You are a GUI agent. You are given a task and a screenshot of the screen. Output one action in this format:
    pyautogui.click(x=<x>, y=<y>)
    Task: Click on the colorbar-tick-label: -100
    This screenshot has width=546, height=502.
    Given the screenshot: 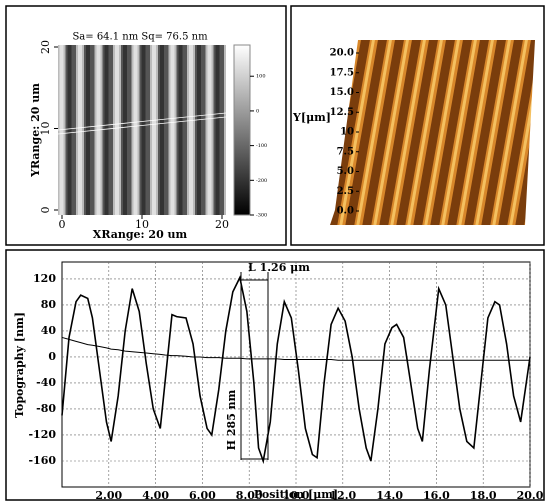 What is the action you would take?
    pyautogui.click(x=261, y=146)
    